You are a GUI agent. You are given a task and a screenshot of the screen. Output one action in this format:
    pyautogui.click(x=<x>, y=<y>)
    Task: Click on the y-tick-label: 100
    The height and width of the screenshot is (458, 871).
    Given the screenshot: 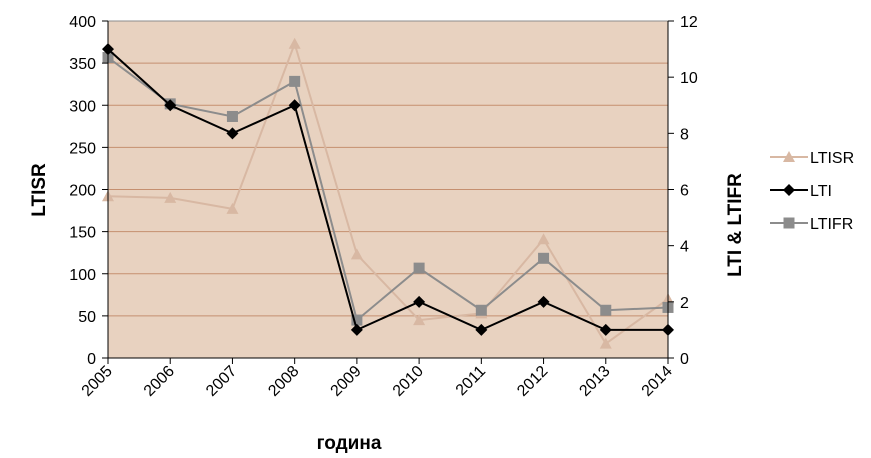 What is the action you would take?
    pyautogui.click(x=82, y=275)
    